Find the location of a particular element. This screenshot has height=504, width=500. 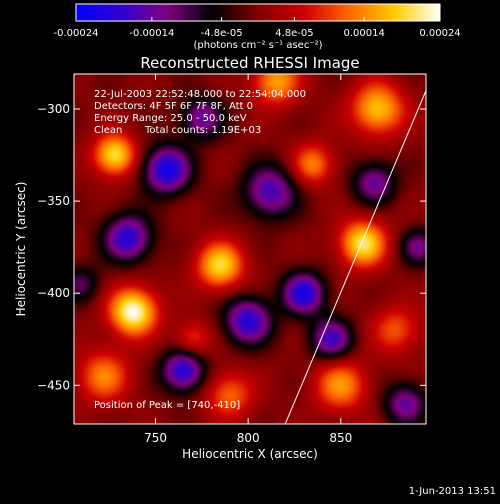

colorbar-tick-label: 0.00014 is located at coordinates (363, 33).